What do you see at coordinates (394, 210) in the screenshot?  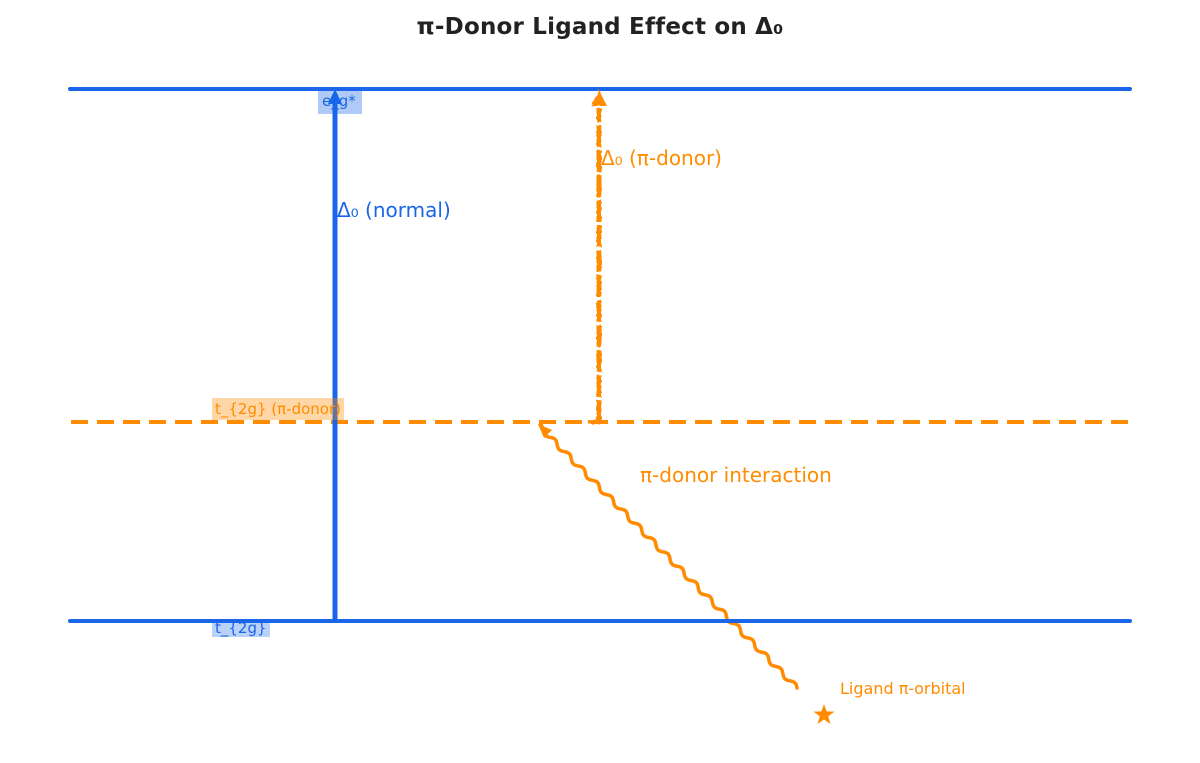 I see `label-delta-normal: Δ₀ (normal)` at bounding box center [394, 210].